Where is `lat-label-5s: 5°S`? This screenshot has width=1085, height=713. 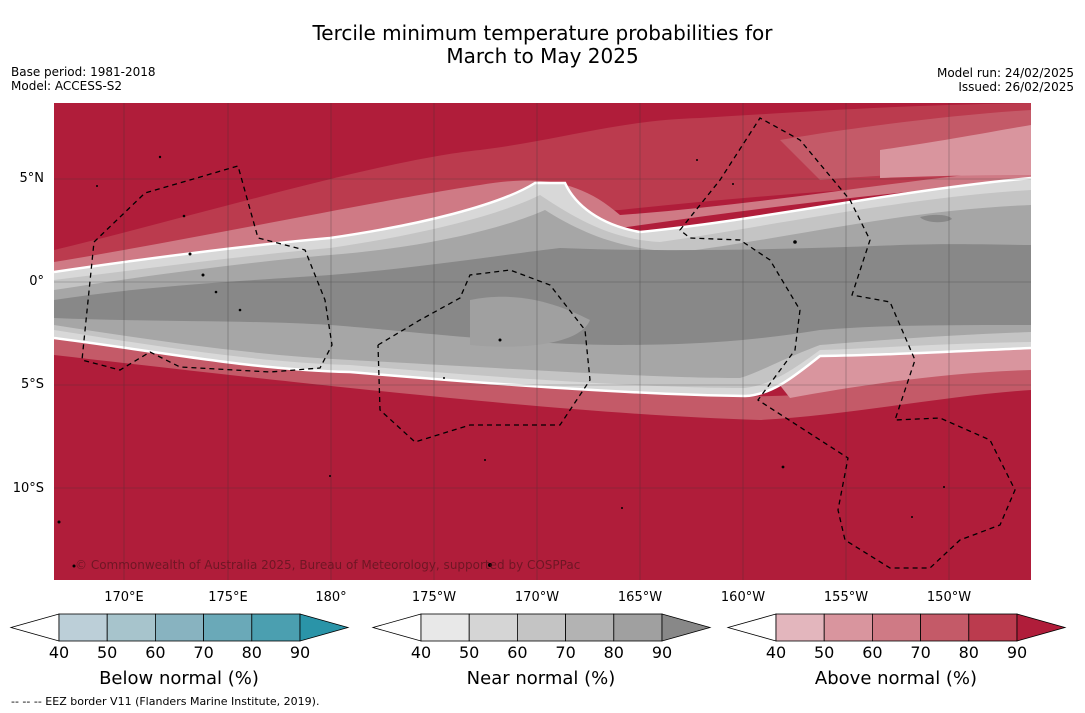 lat-label-5s: 5°S is located at coordinates (32, 384).